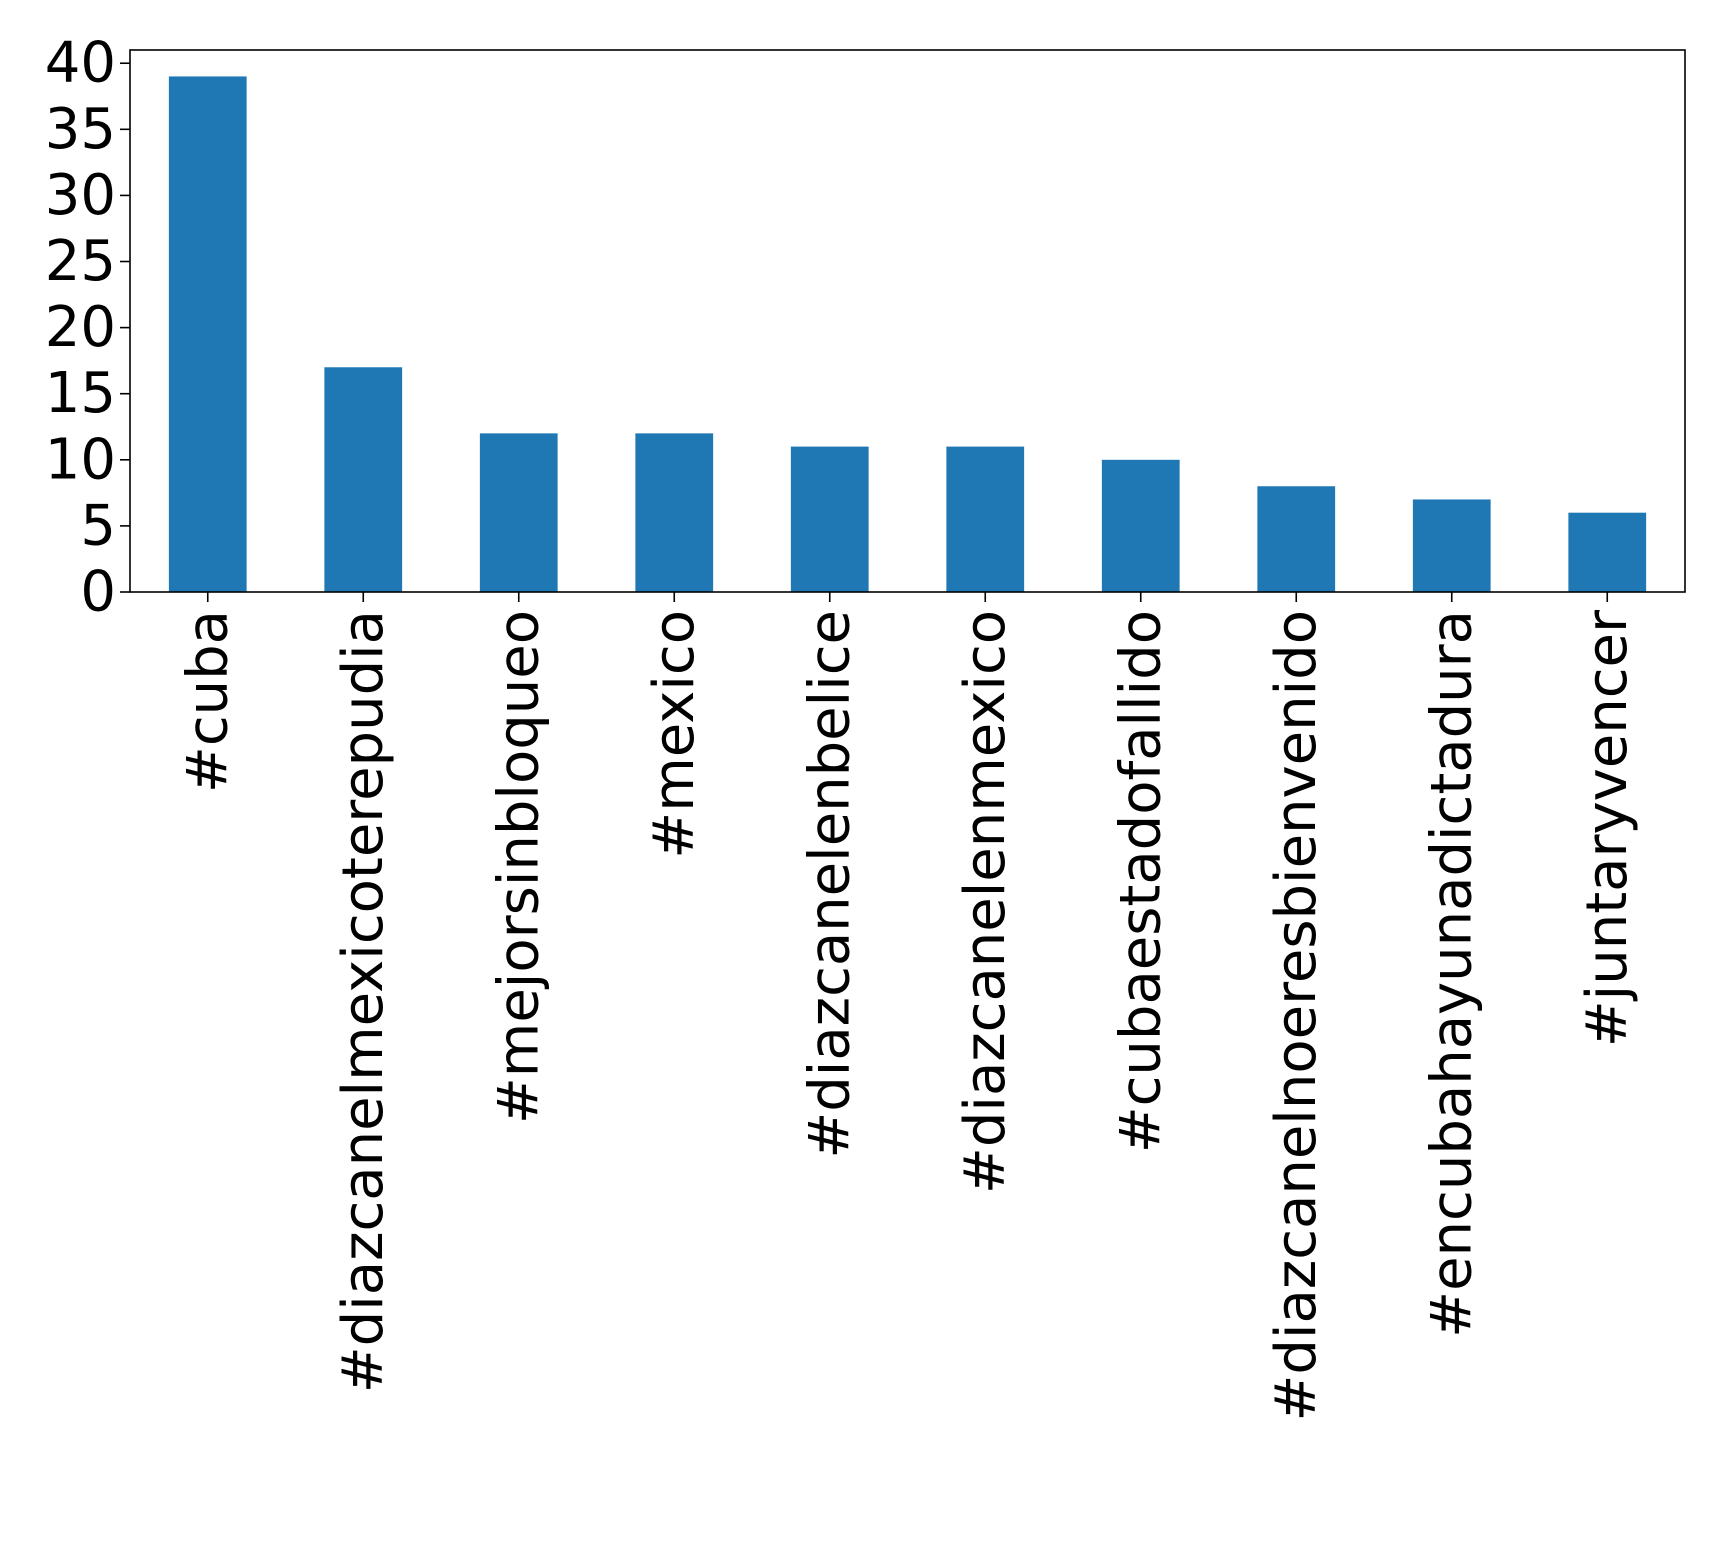 The image size is (1719, 1544). I want to click on y-tick-label: 40, so click(80, 63).